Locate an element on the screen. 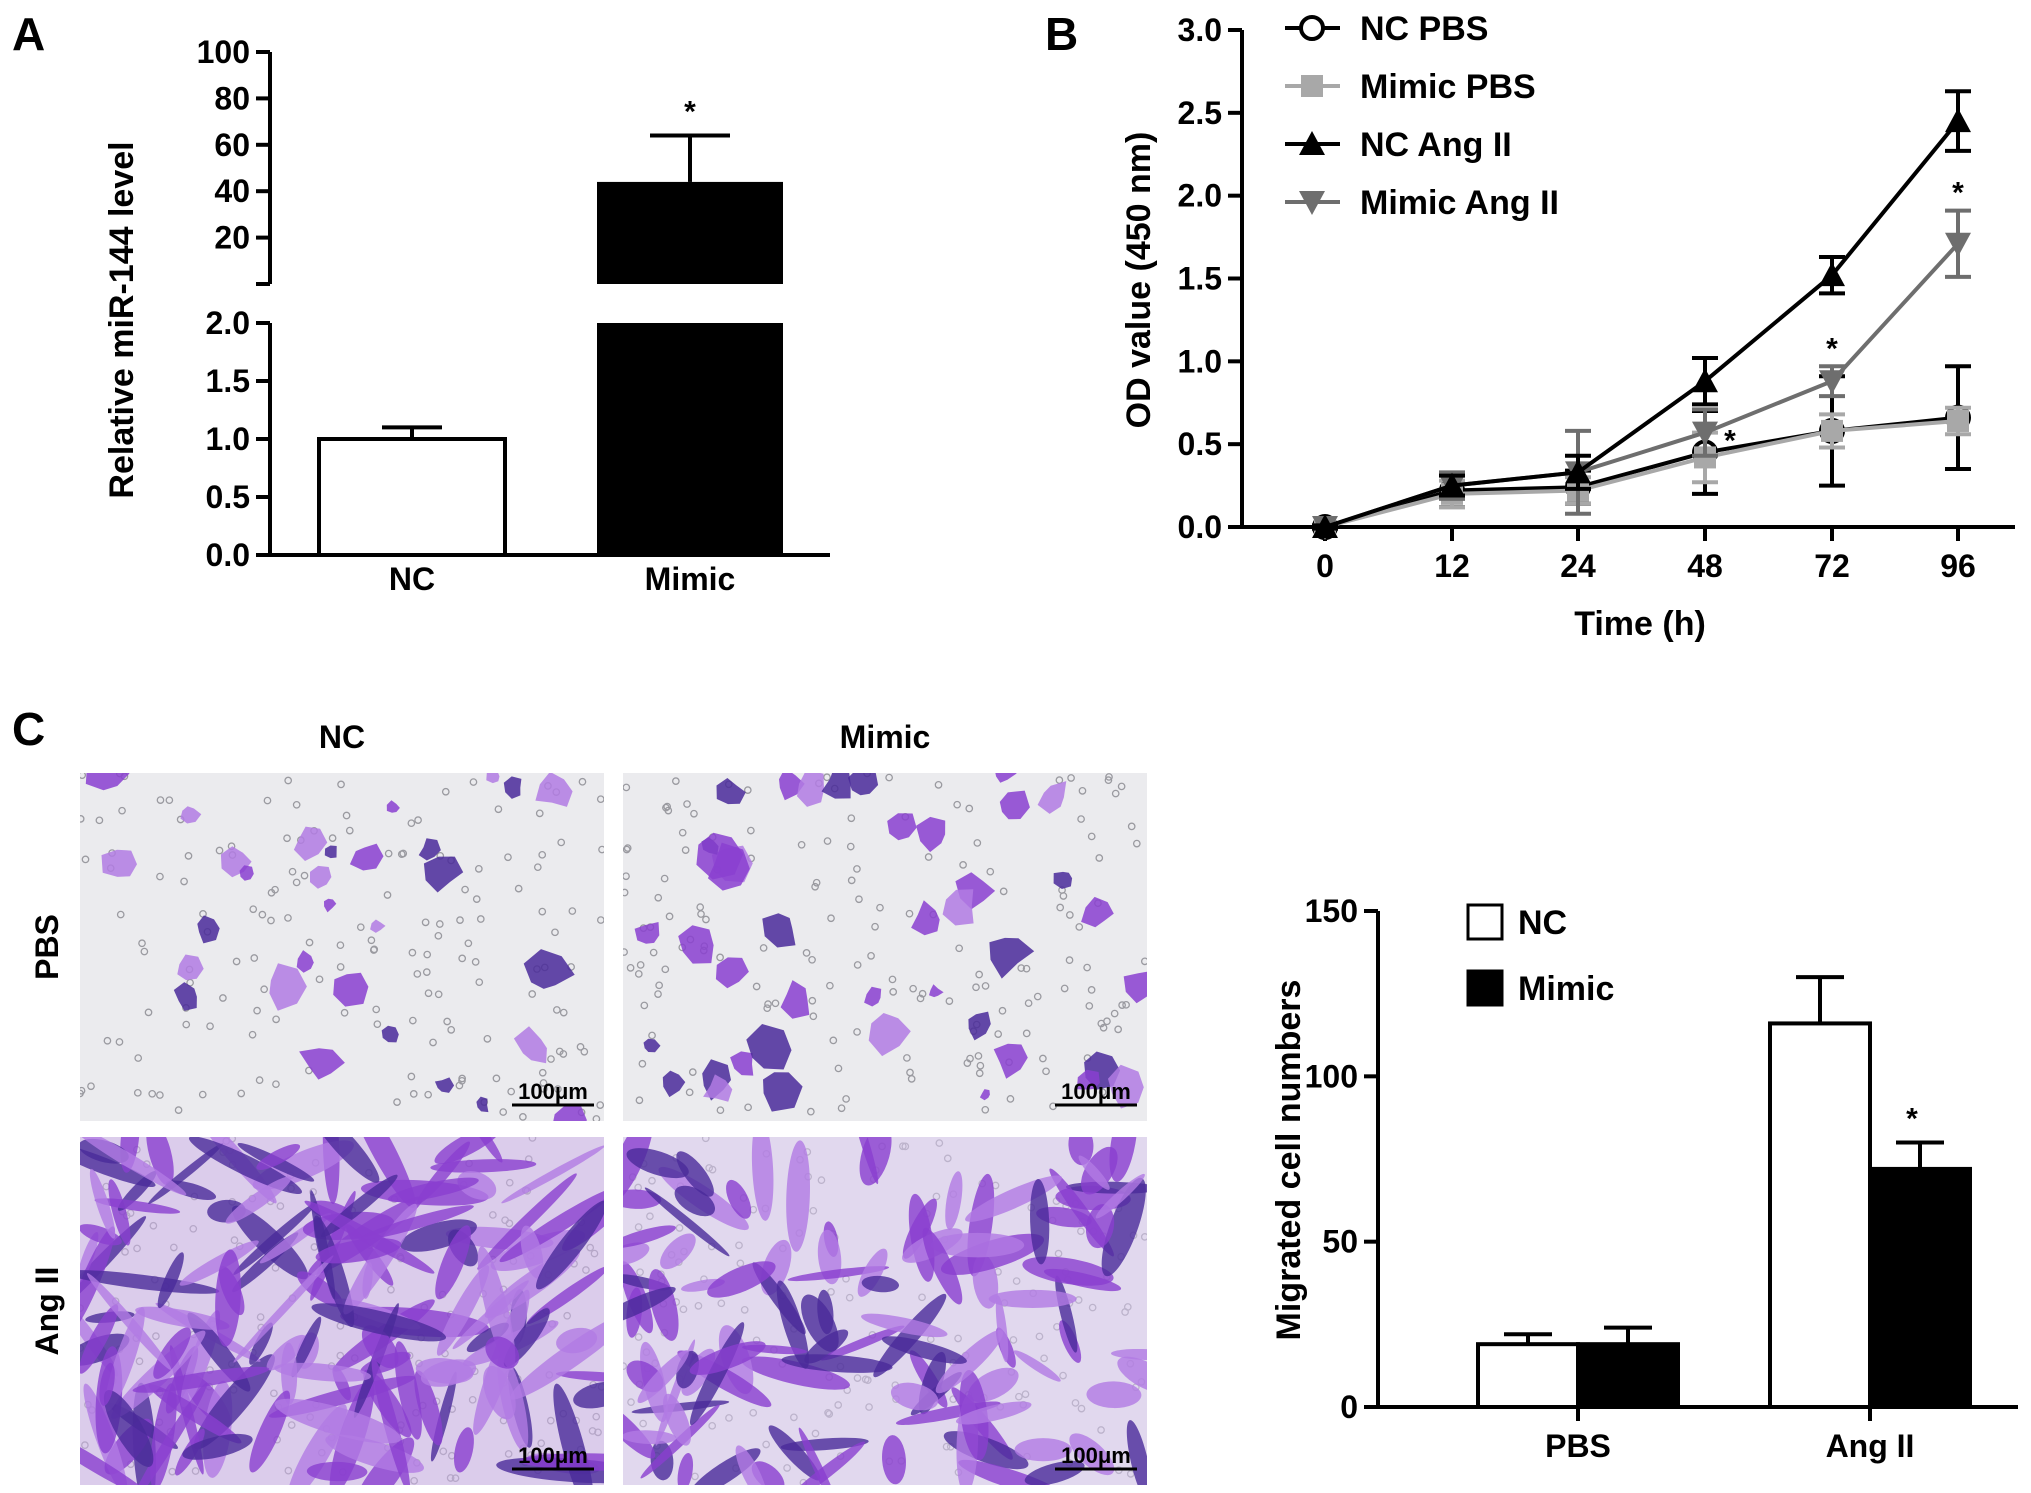 The width and height of the screenshot is (2031, 1493). y-axis-title: Relative miR-144 level is located at coordinates (122, 319).